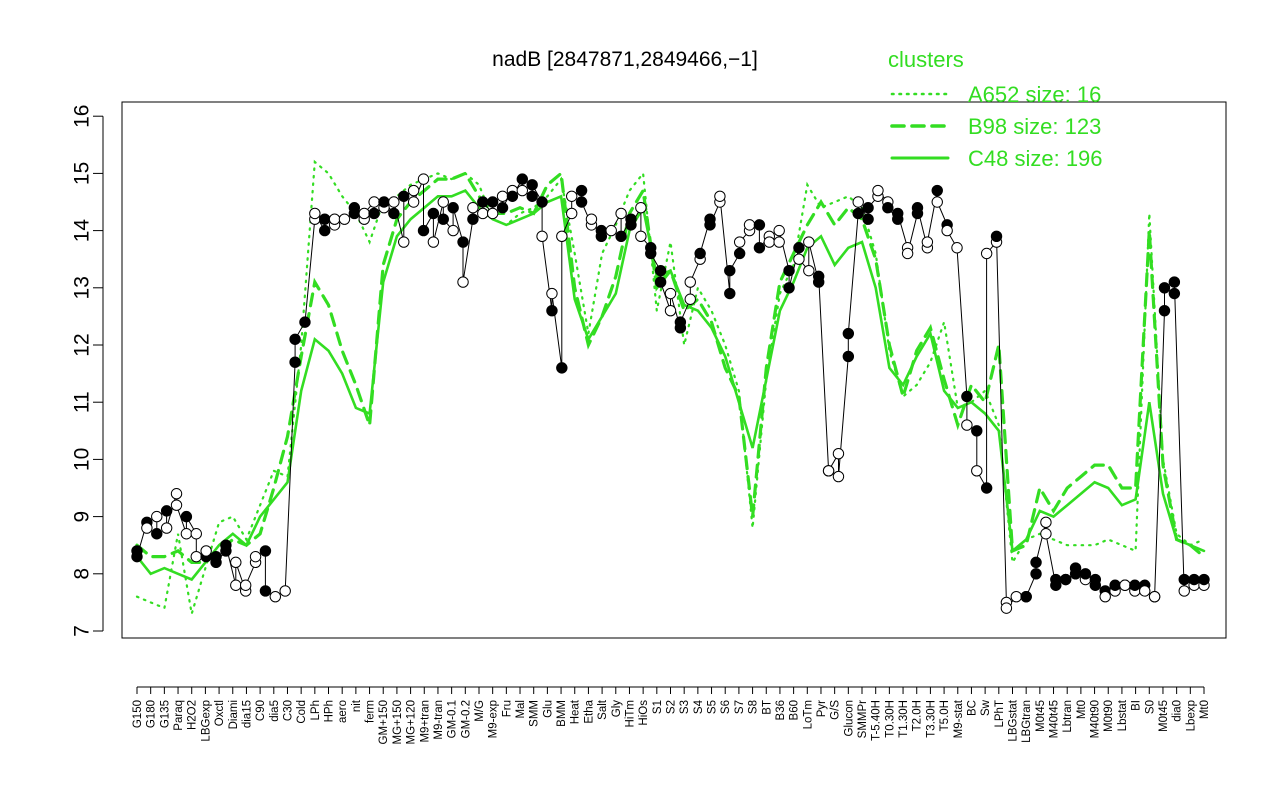 The width and height of the screenshot is (1280, 800). What do you see at coordinates (767, 707) in the screenshot?
I see `x-tick-label: BT` at bounding box center [767, 707].